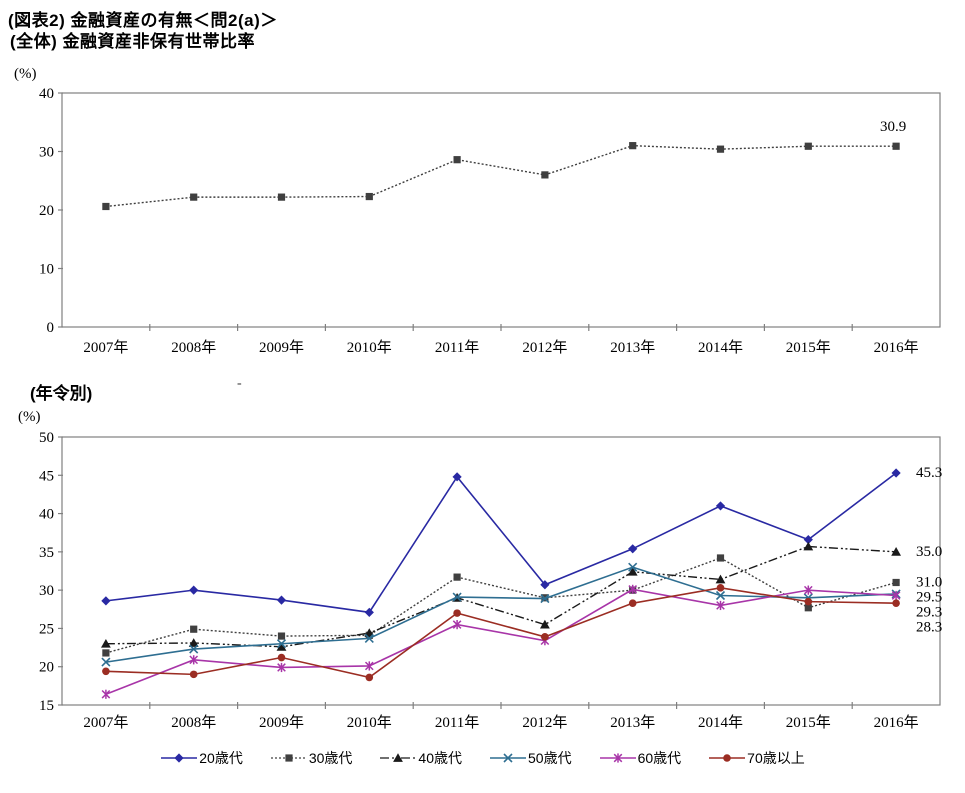 This screenshot has height=793, width=965. Describe the element at coordinates (929, 597) in the screenshot. I see `end-value-label: 29.5` at that location.